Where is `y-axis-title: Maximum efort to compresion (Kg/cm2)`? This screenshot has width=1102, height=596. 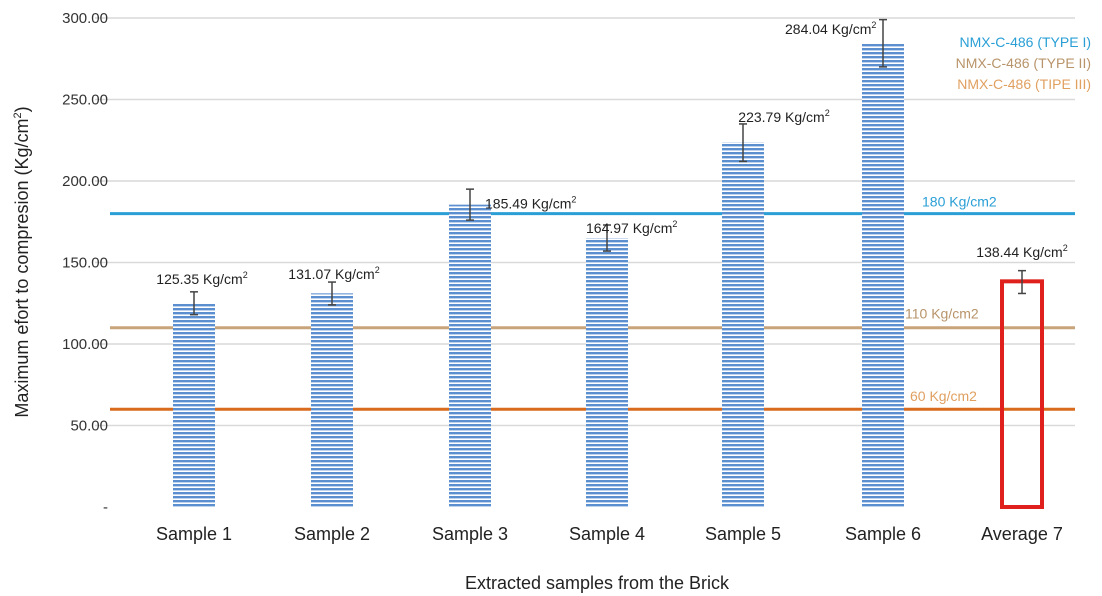
y-axis-title: Maximum efort to compresion (Kg/cm2) is located at coordinates (22, 261).